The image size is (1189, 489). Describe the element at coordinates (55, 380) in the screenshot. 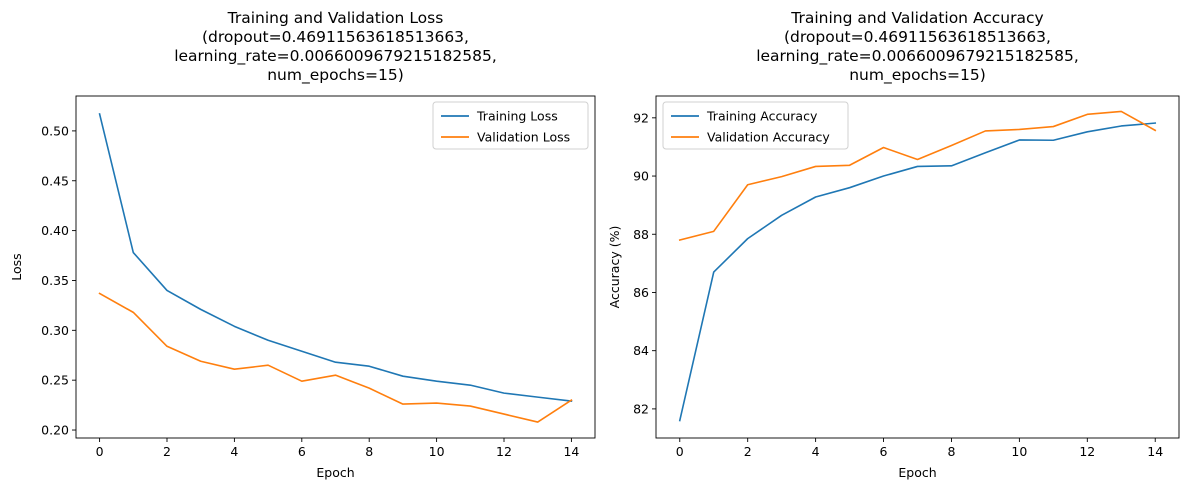

I see `y-tick-label: 0.25` at that location.